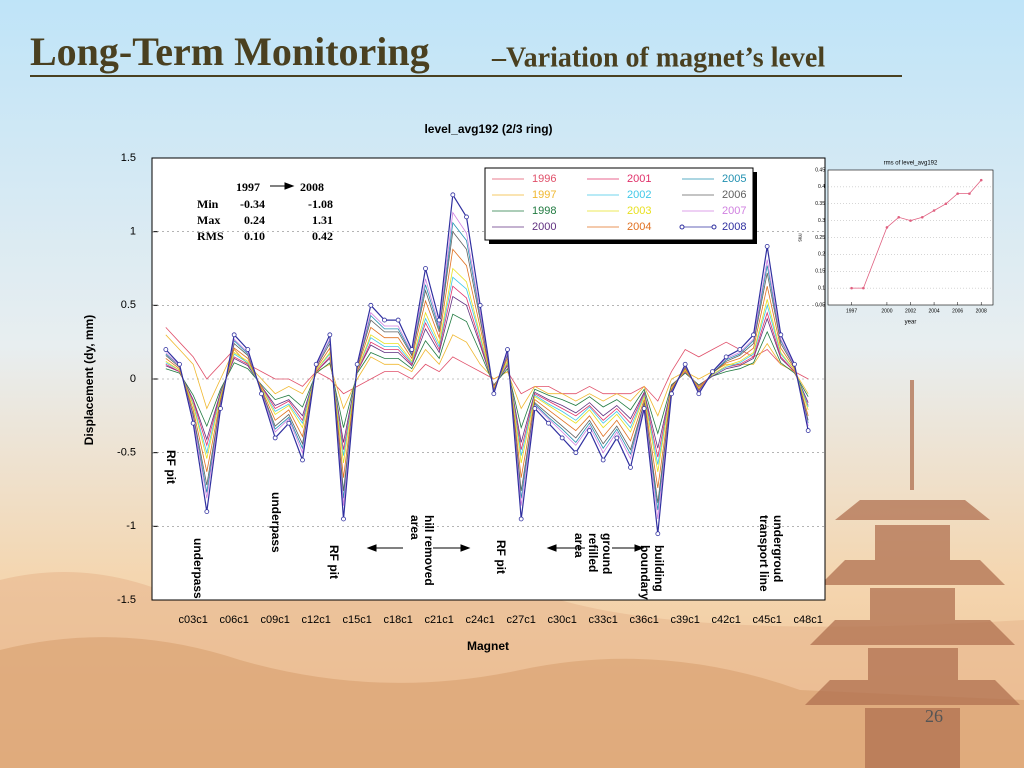  I want to click on inset-y-tick-label: 0.45, so click(820, 170).